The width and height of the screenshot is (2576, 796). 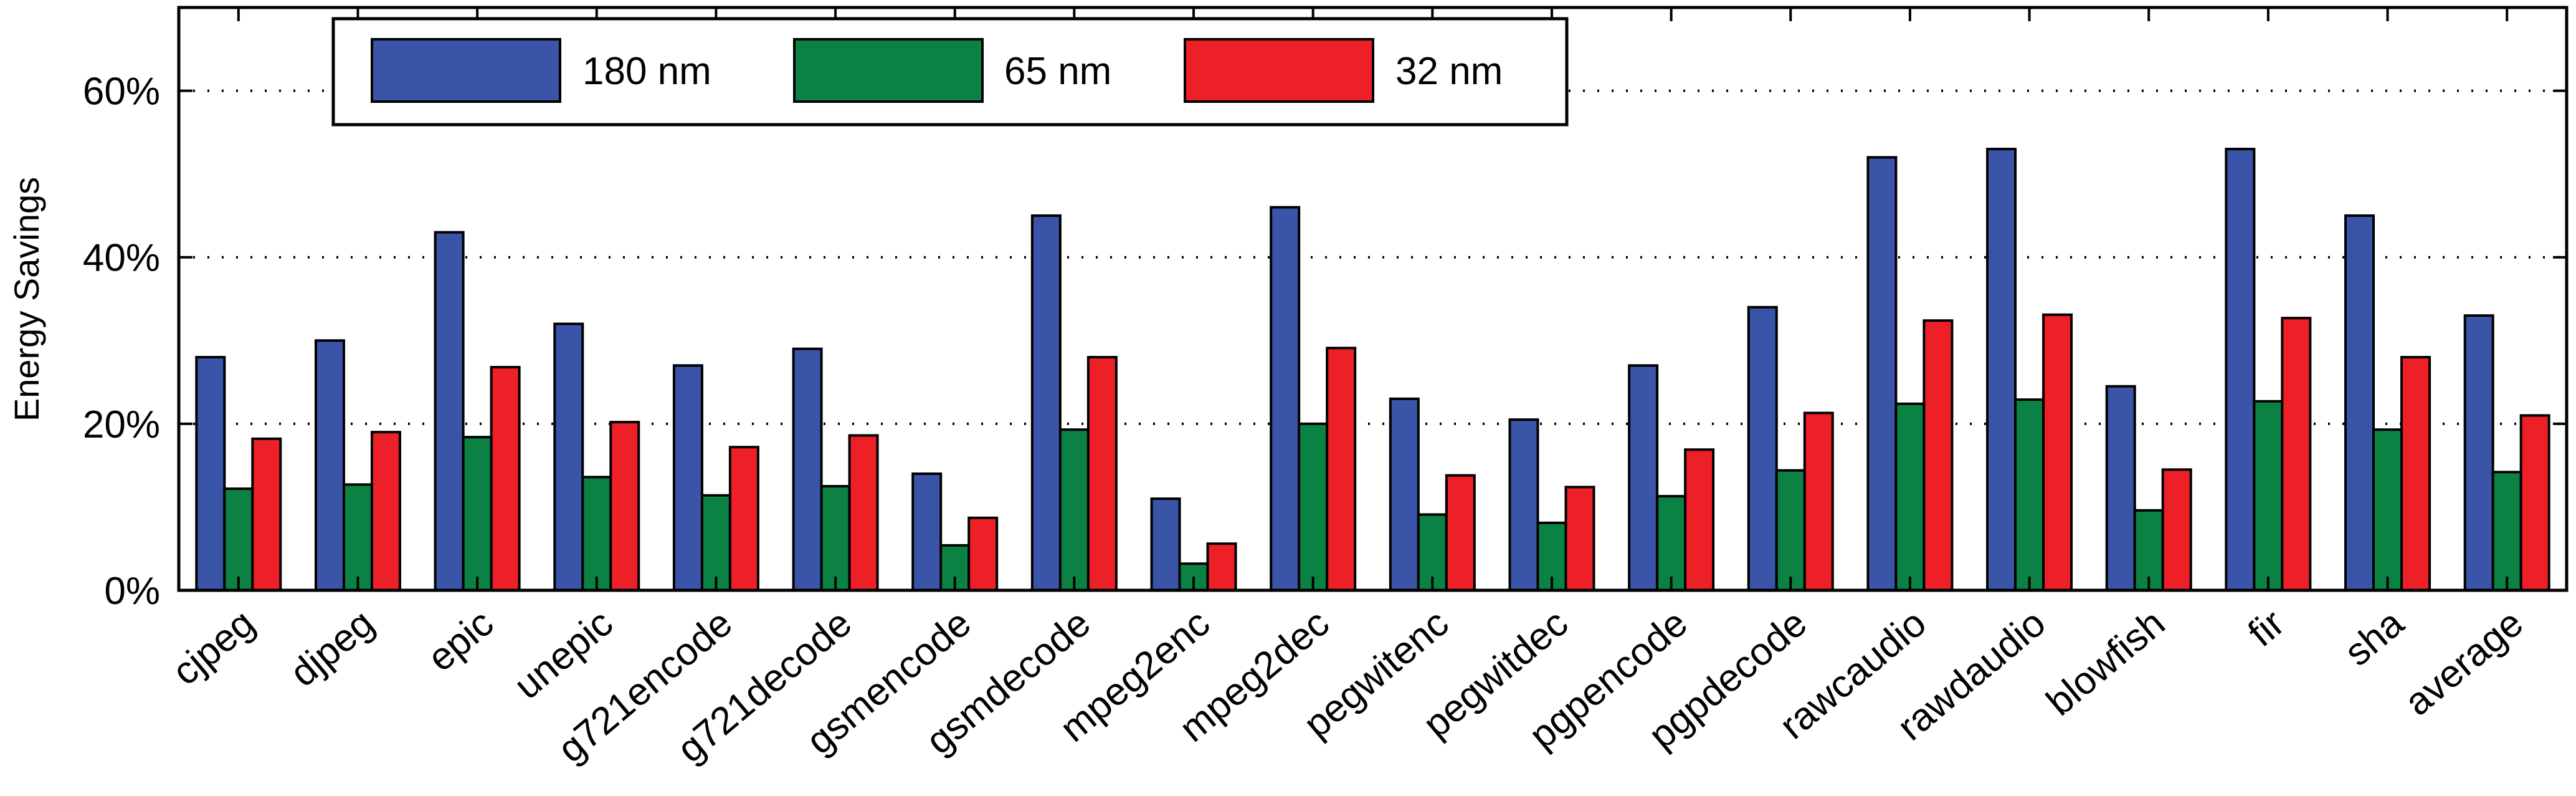 What do you see at coordinates (1790, 530) in the screenshot?
I see `bar-pgpdecode-65nm` at bounding box center [1790, 530].